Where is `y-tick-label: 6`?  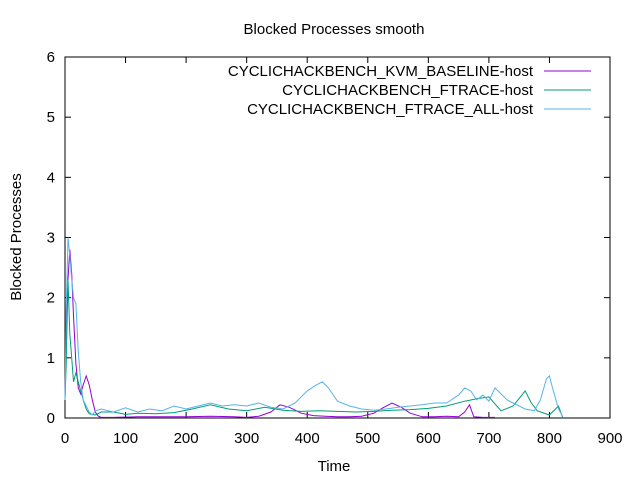 y-tick-label: 6 is located at coordinates (51, 57).